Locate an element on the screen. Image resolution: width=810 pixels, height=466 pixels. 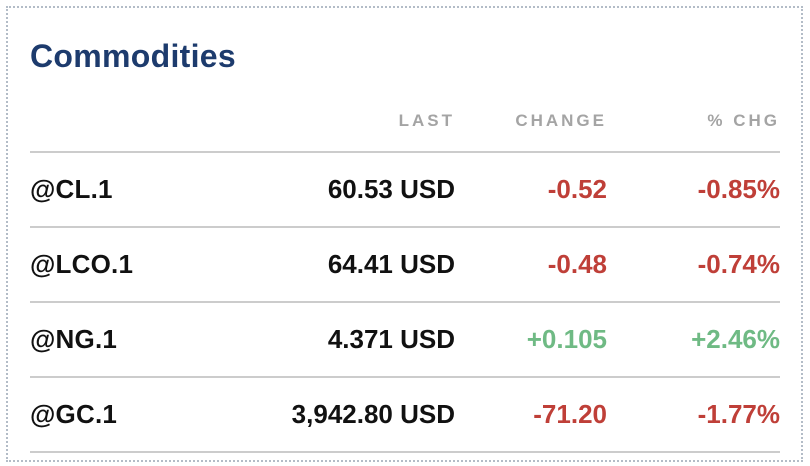
symbol-label: @CL.1 is located at coordinates (71, 189).